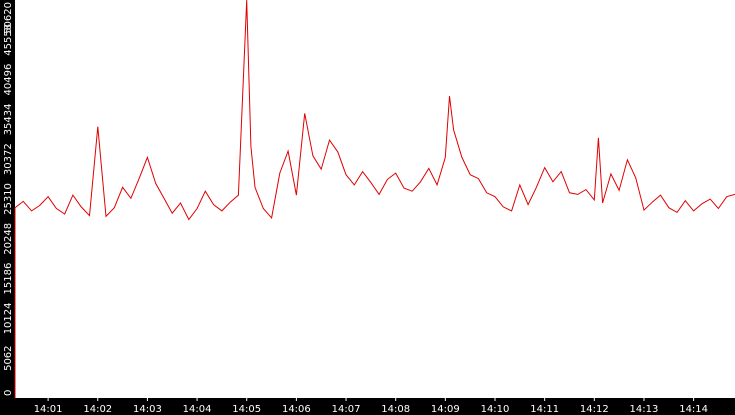 The height and width of the screenshot is (415, 735). I want to click on y-tick-label: 0, so click(8, 393).